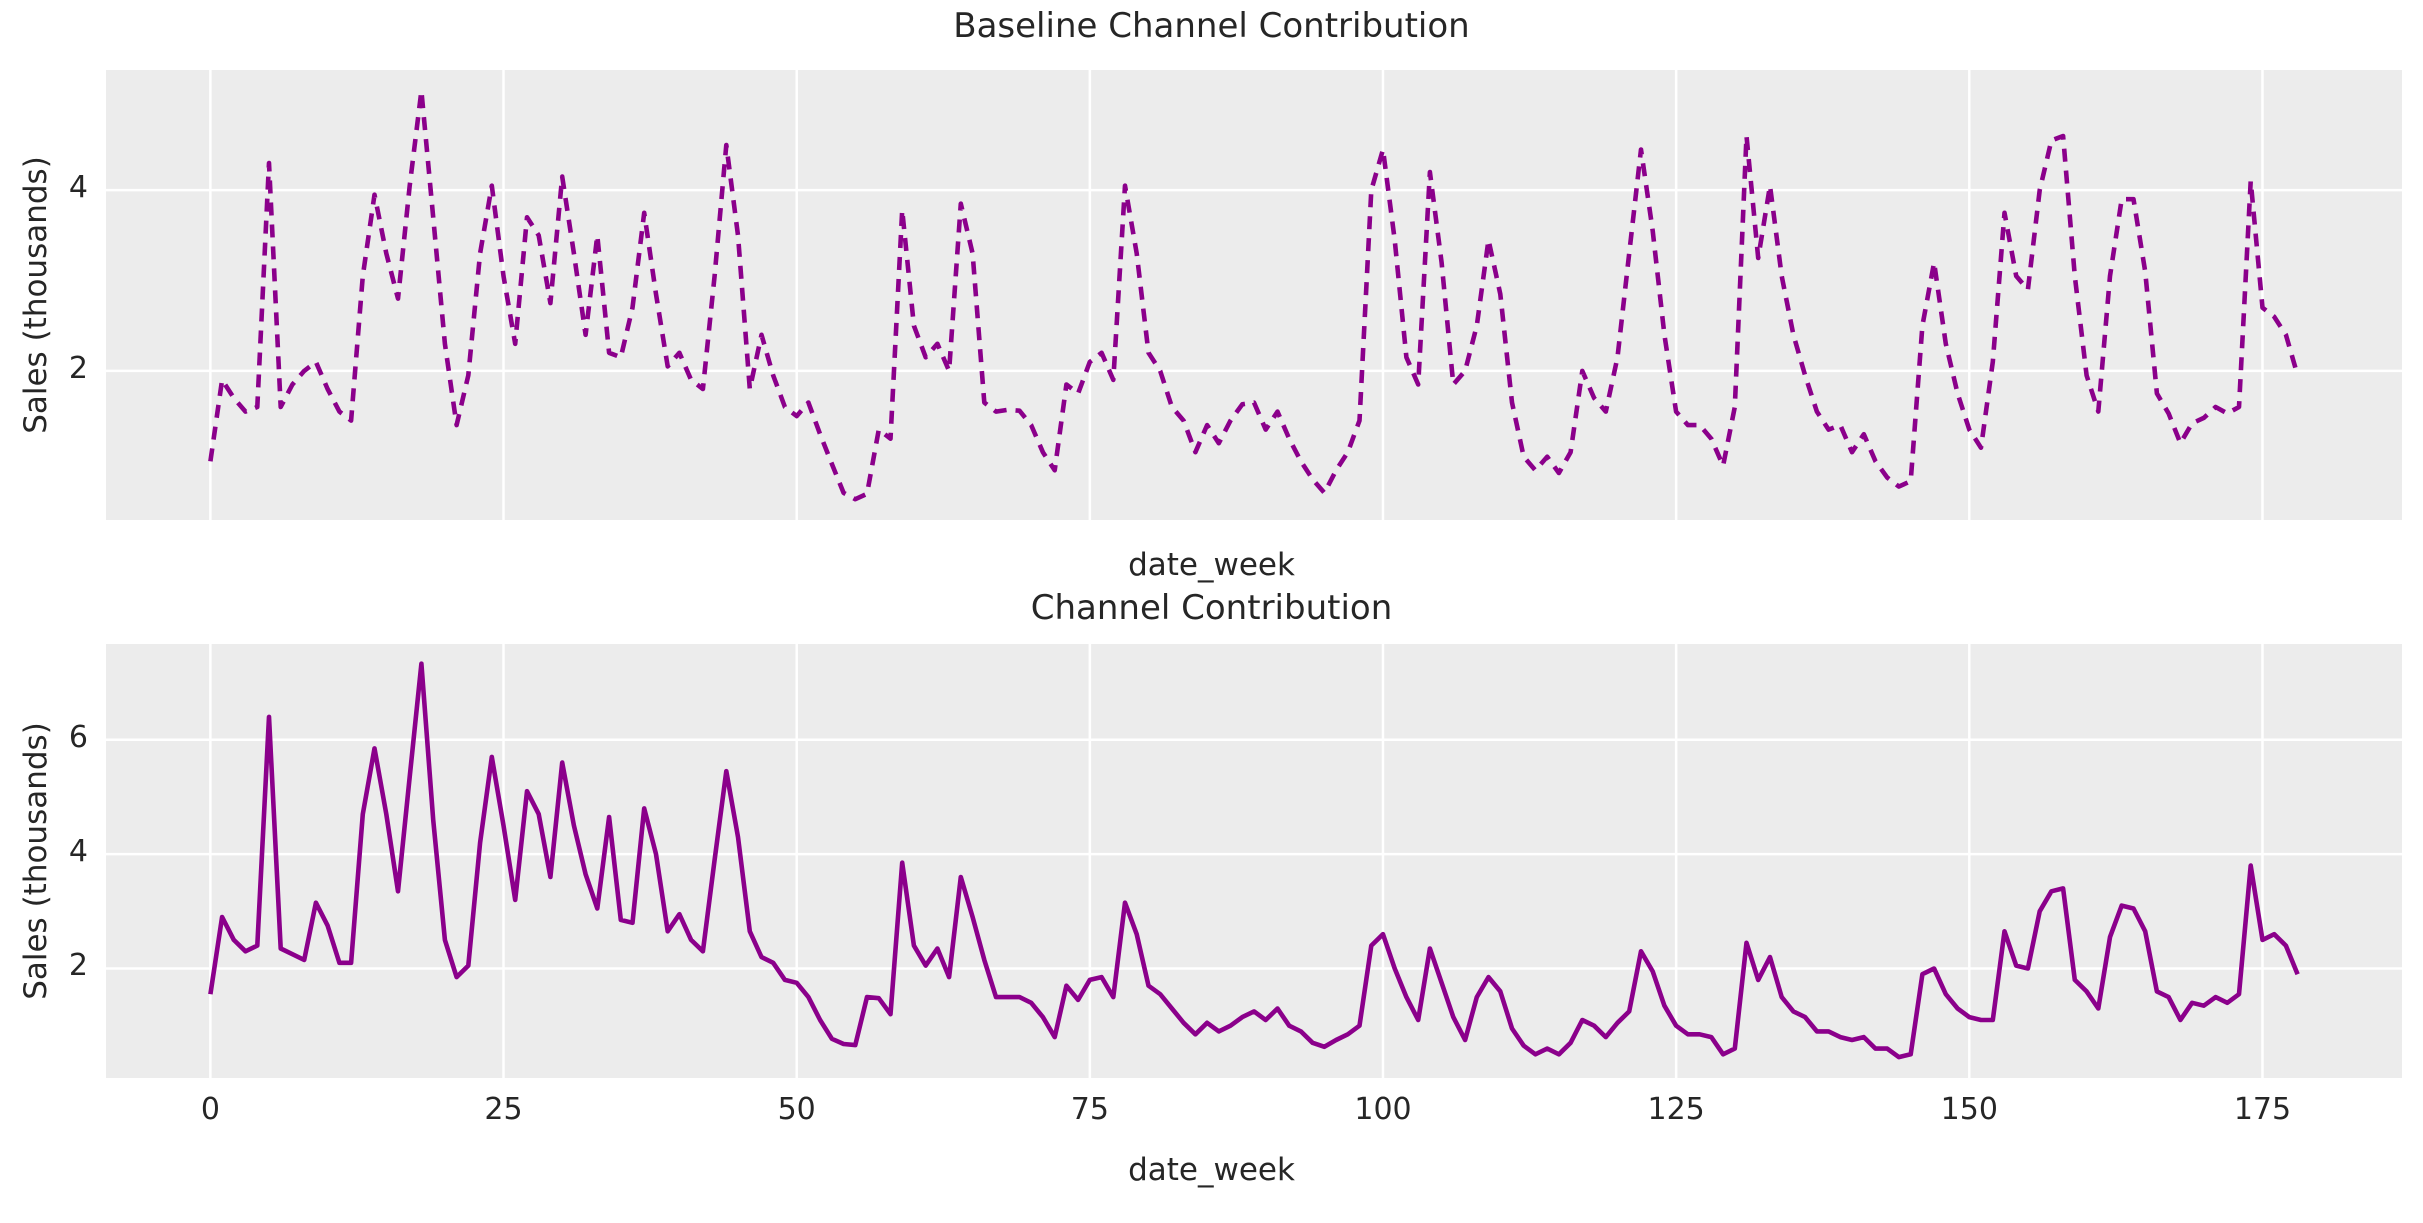  Describe the element at coordinates (1676, 1109) in the screenshot. I see `x-tick-label: 125` at that location.